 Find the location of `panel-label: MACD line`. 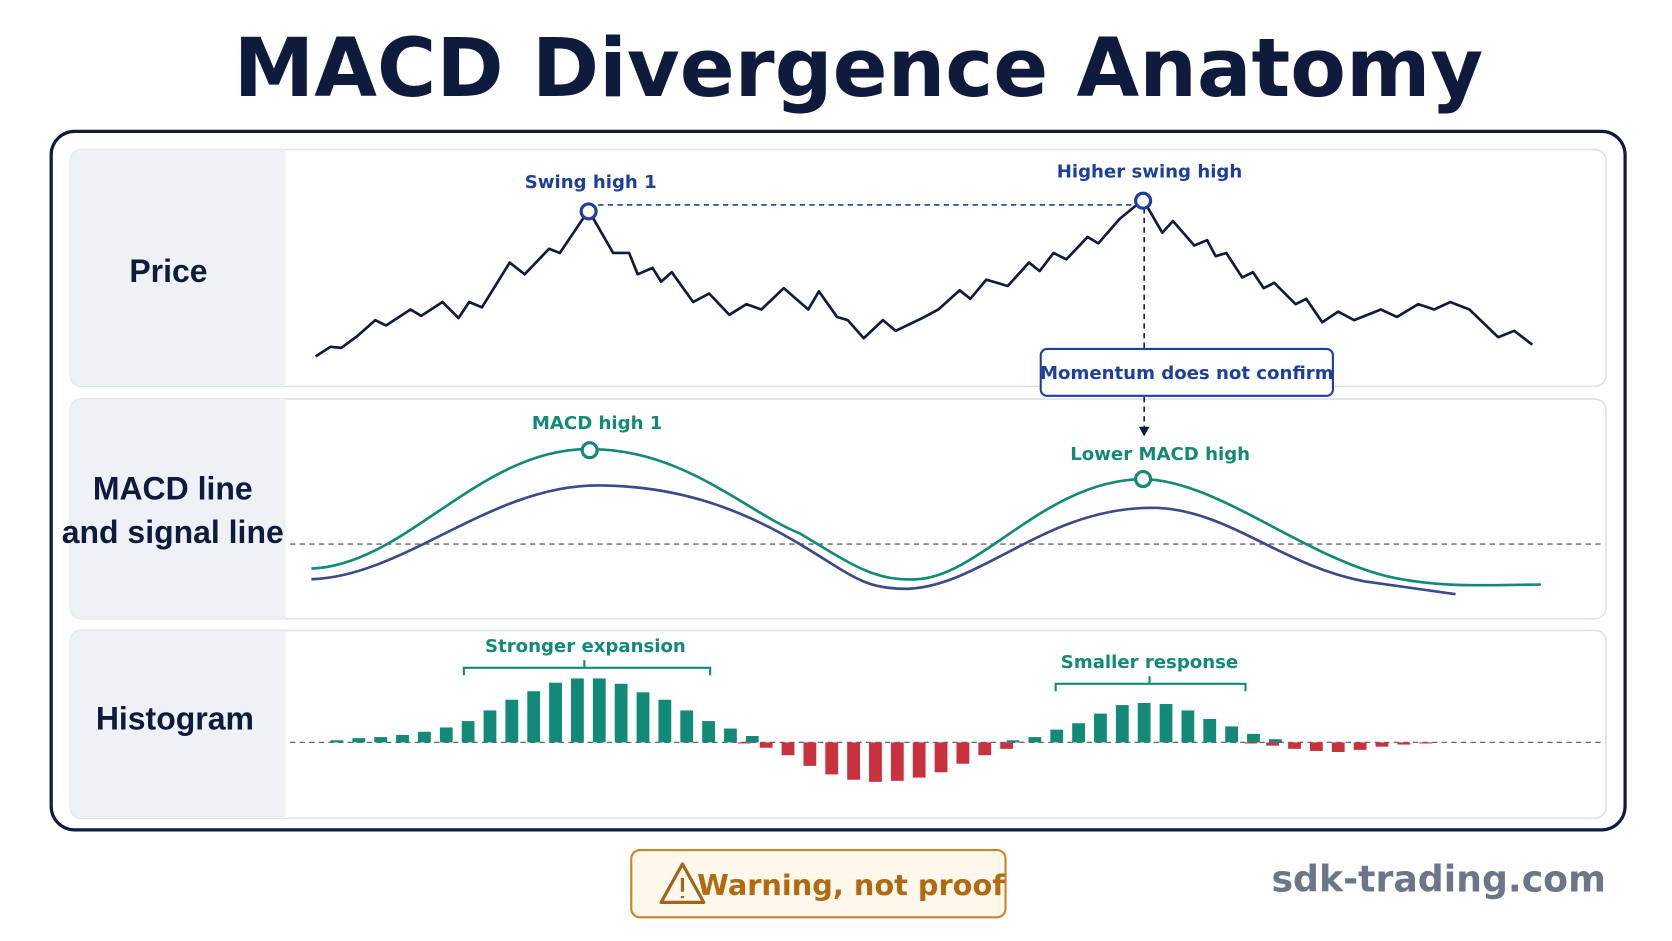

panel-label: MACD line is located at coordinates (173, 488).